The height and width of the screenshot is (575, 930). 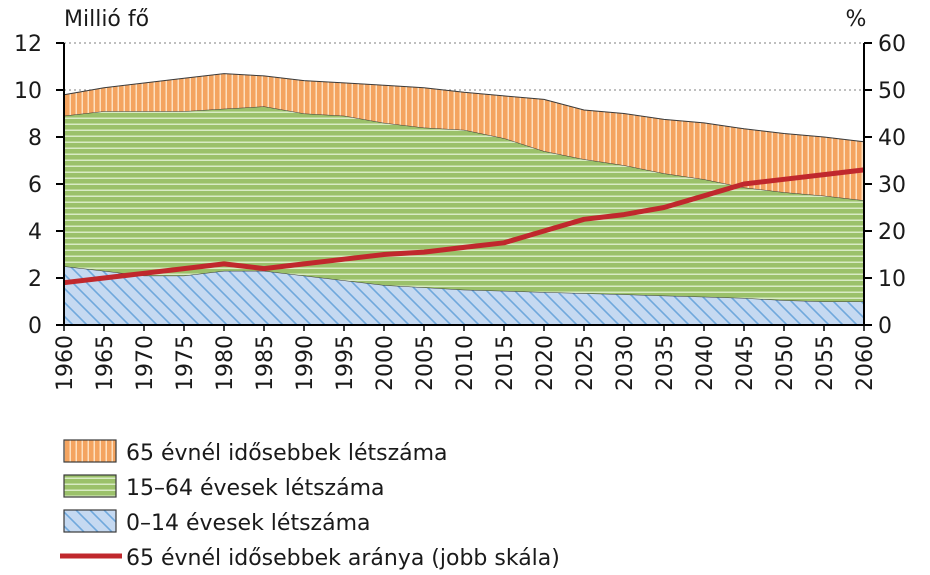 I want to click on y-right-tick-label: 30, so click(x=892, y=185).